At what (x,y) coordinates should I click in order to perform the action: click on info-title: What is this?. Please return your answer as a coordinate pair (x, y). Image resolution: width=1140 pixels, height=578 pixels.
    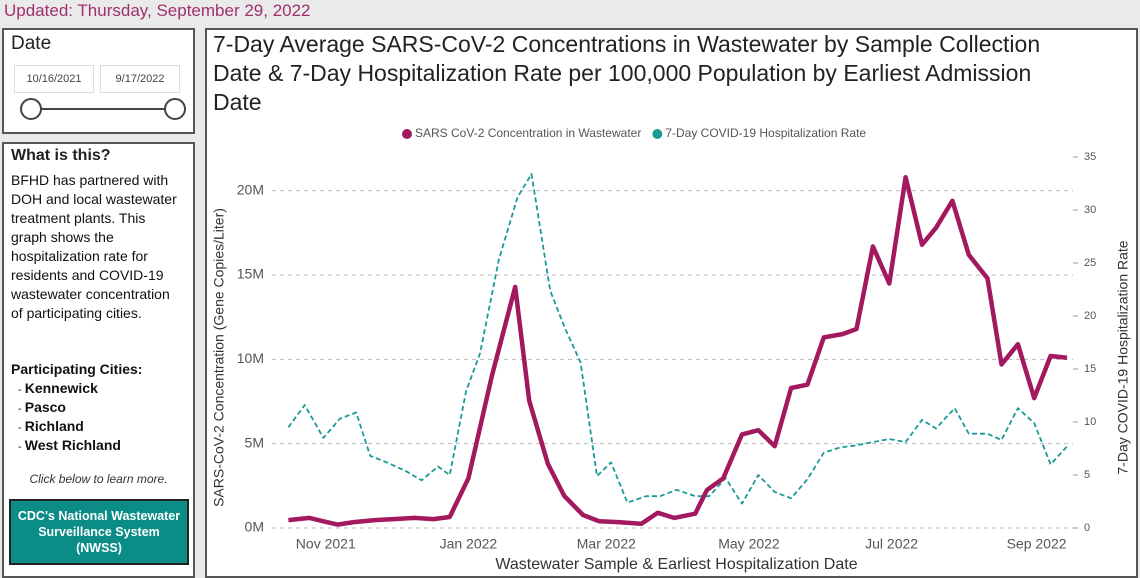
    Looking at the image, I should click on (61, 155).